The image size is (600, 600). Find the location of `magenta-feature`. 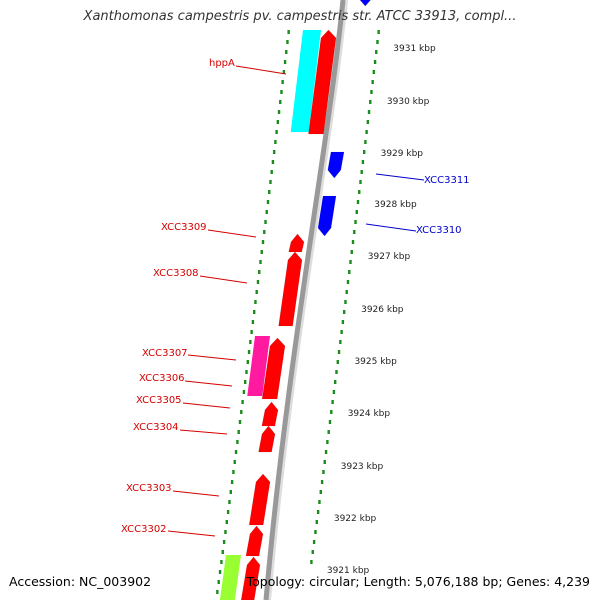

magenta-feature is located at coordinates (258, 366).